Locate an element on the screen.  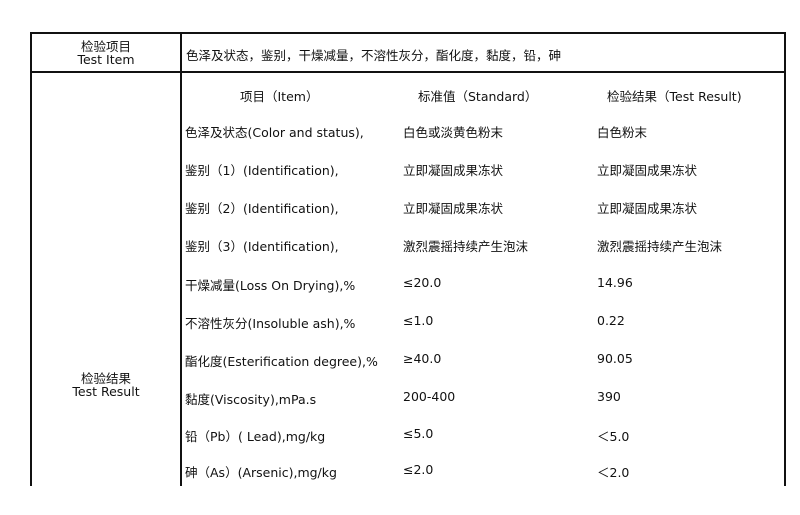
row-result: ＜2.0 is located at coordinates (613, 472).